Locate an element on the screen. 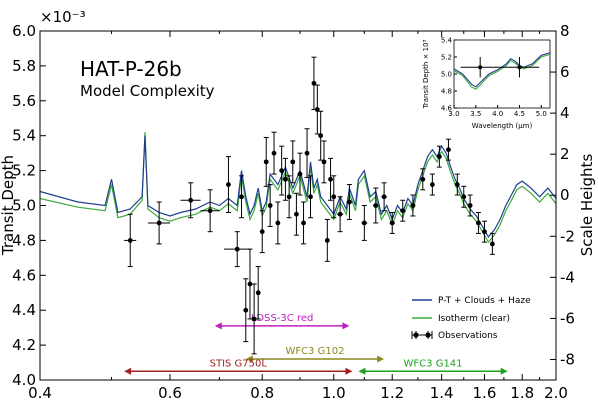 The image size is (598, 401). y-tick-label: 5.8 is located at coordinates (24, 66).